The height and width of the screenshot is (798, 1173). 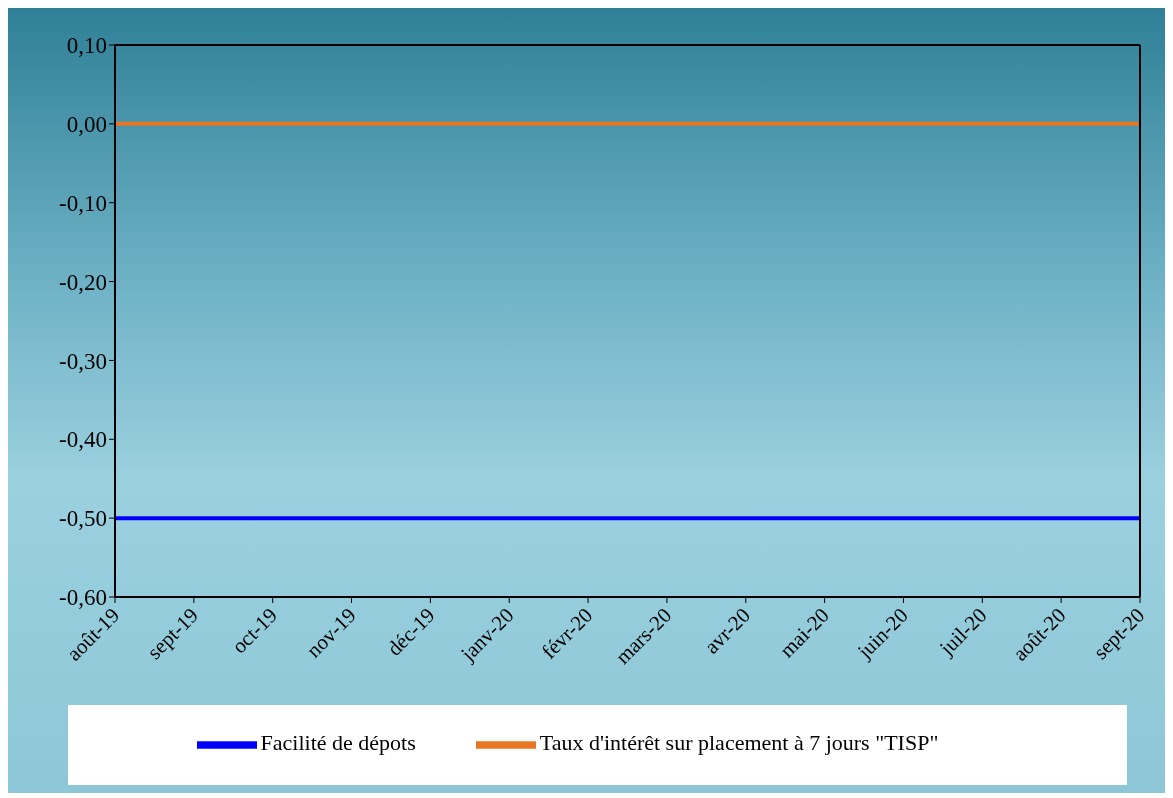 What do you see at coordinates (83, 440) in the screenshot?
I see `y-tick-label: -0,40` at bounding box center [83, 440].